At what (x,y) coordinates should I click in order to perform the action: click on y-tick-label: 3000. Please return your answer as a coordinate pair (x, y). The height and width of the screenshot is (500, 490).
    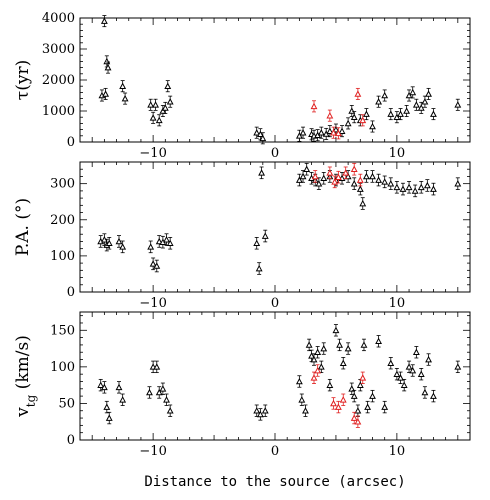
    Looking at the image, I should click on (58, 49).